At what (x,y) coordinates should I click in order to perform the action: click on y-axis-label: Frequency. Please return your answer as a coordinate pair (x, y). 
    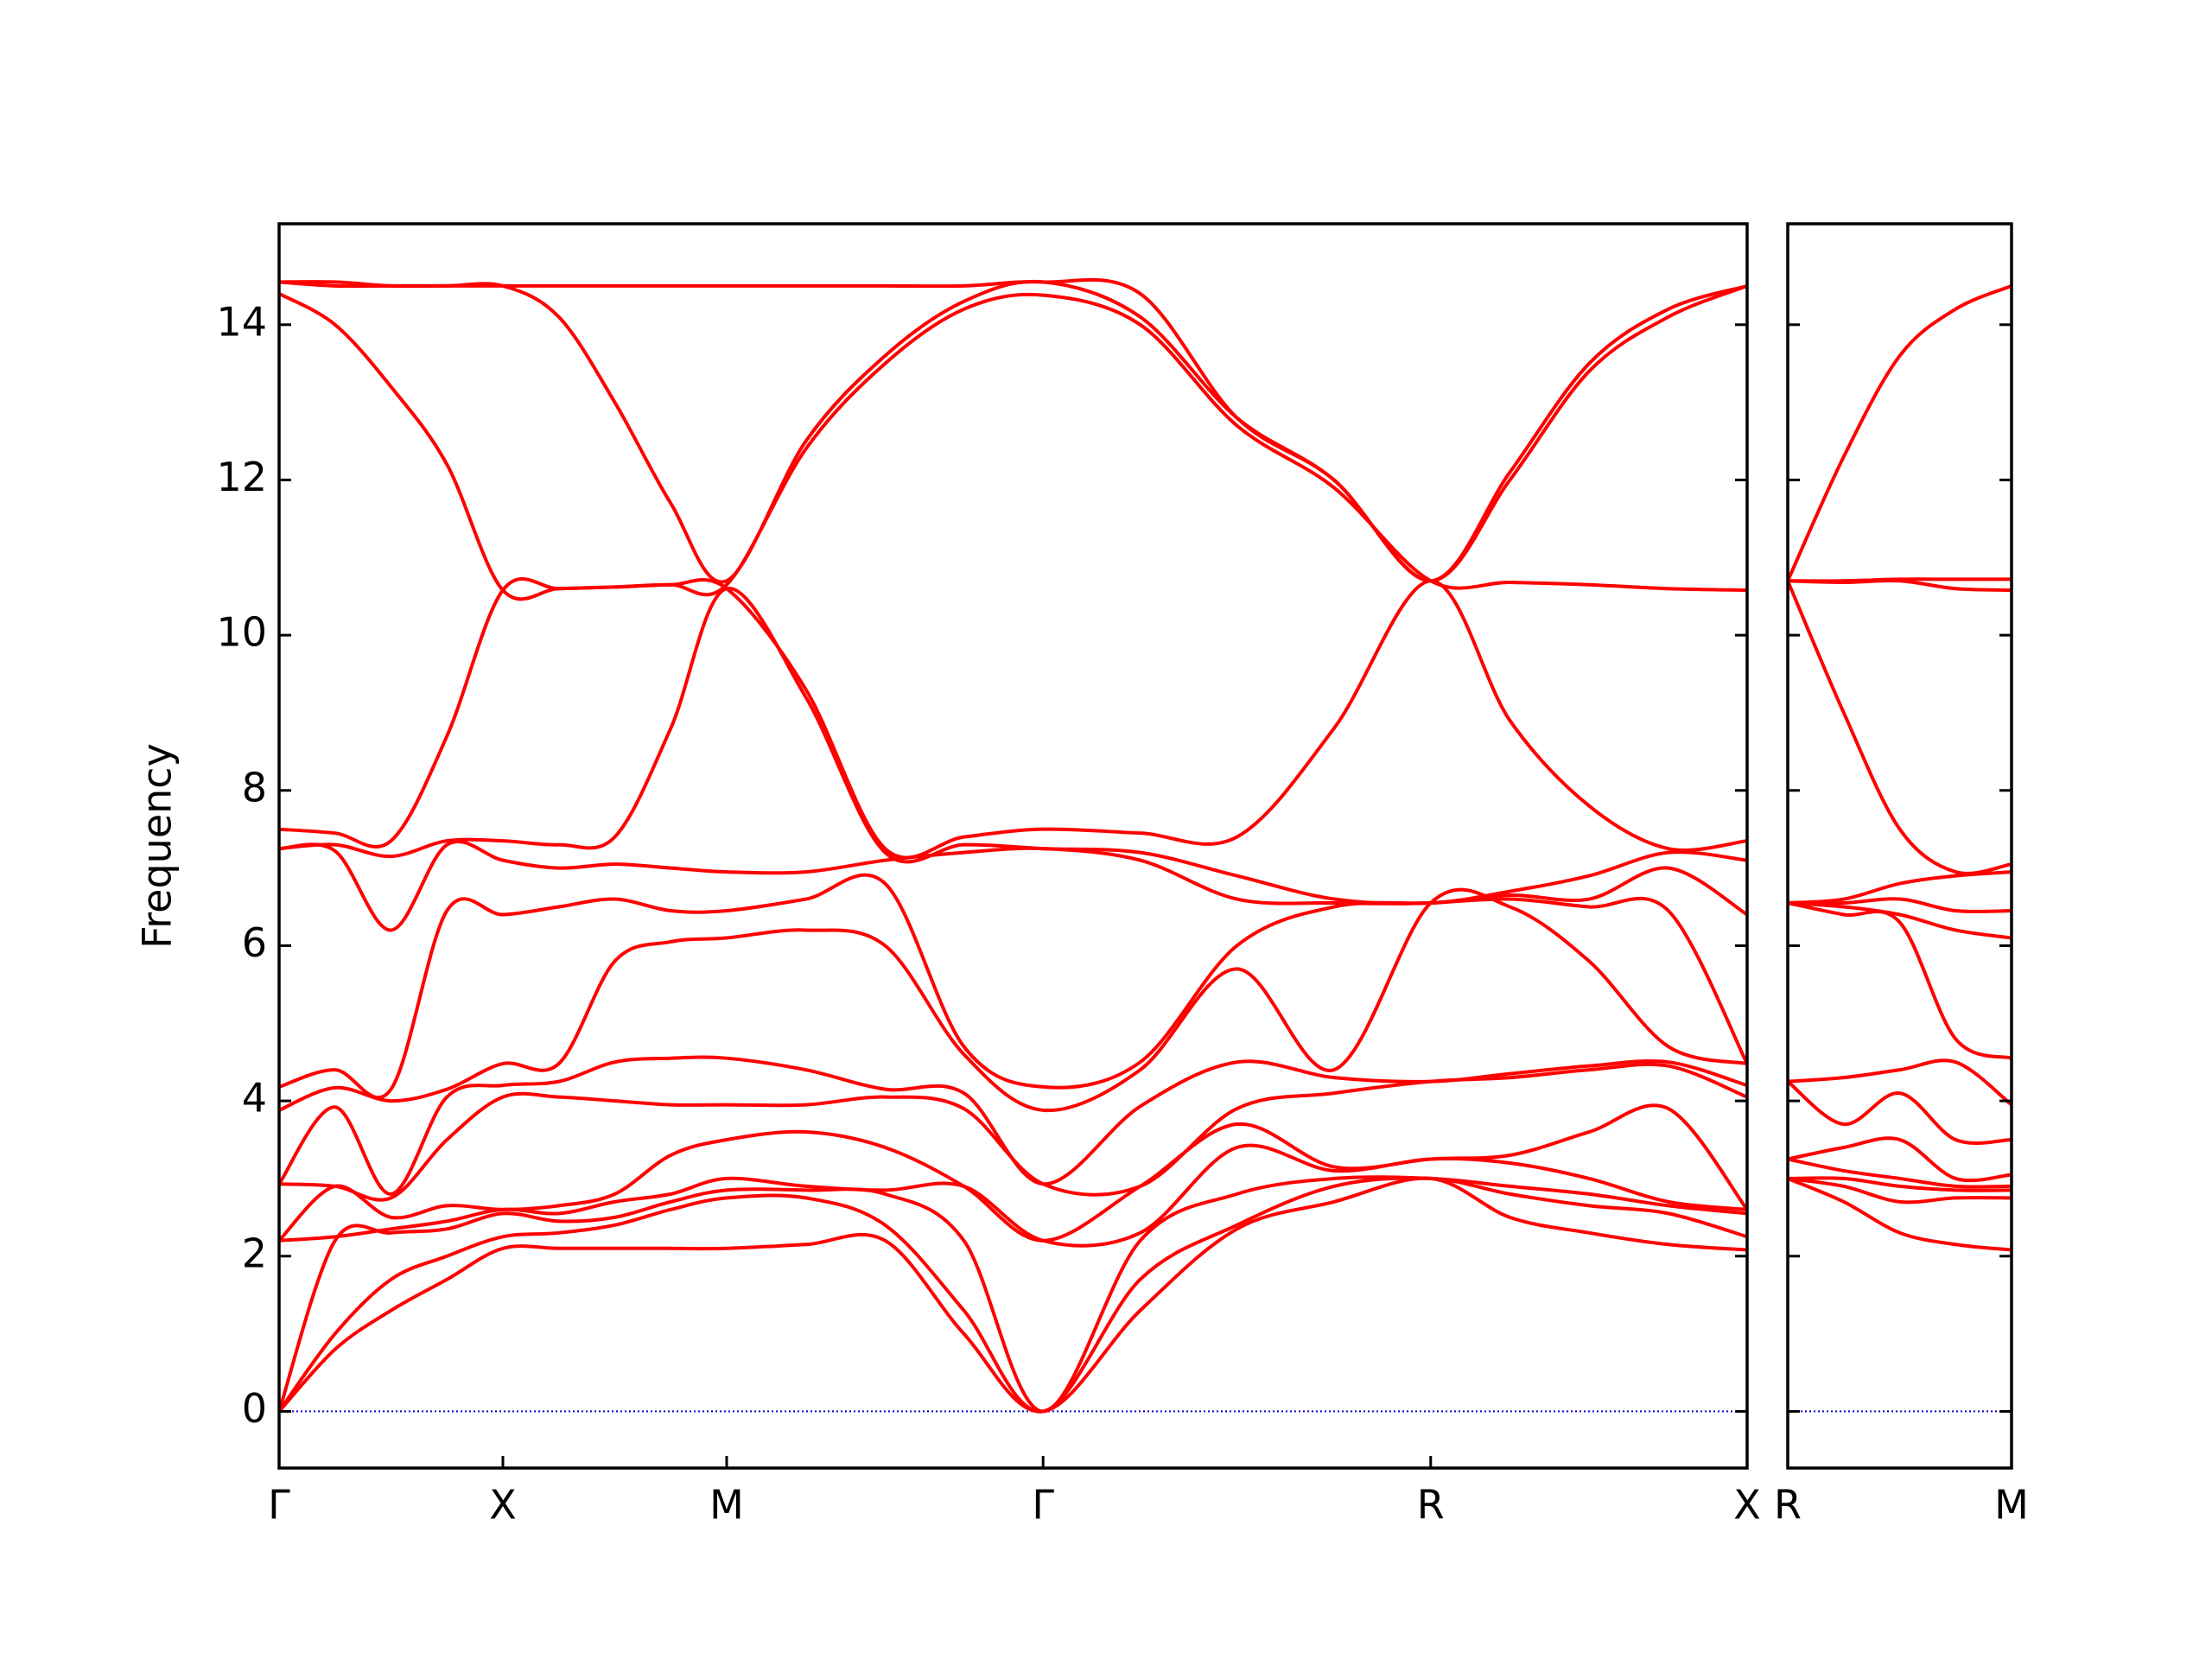
    Looking at the image, I should click on (157, 846).